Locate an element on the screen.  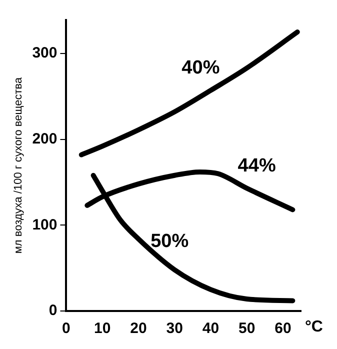
x-tick-label: 60 is located at coordinates (283, 329).